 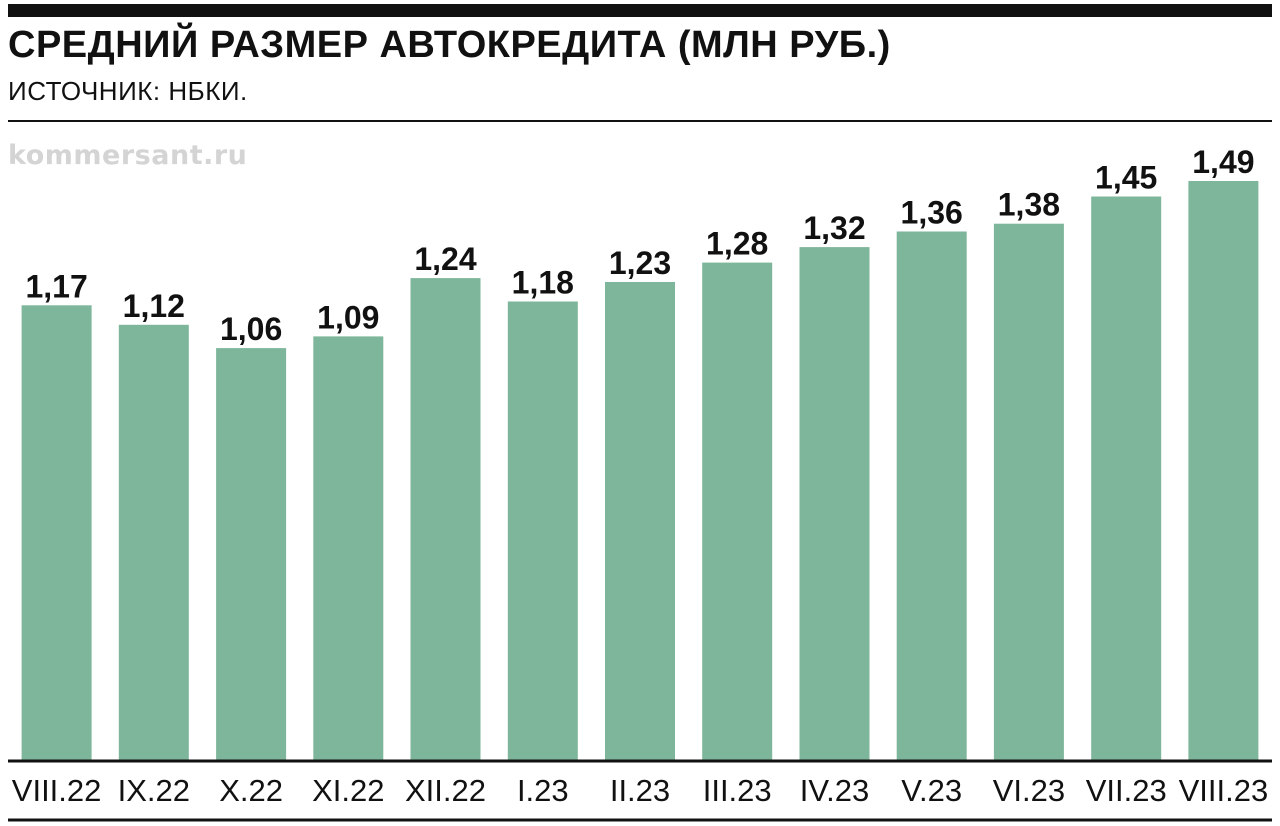 I want to click on x-tick-label-X.22: X.22, so click(x=251, y=790).